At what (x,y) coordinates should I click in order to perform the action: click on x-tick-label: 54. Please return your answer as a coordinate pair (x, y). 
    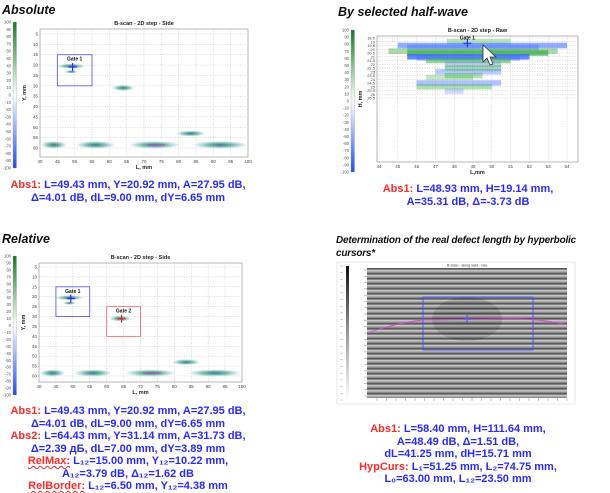
    Looking at the image, I should click on (567, 166).